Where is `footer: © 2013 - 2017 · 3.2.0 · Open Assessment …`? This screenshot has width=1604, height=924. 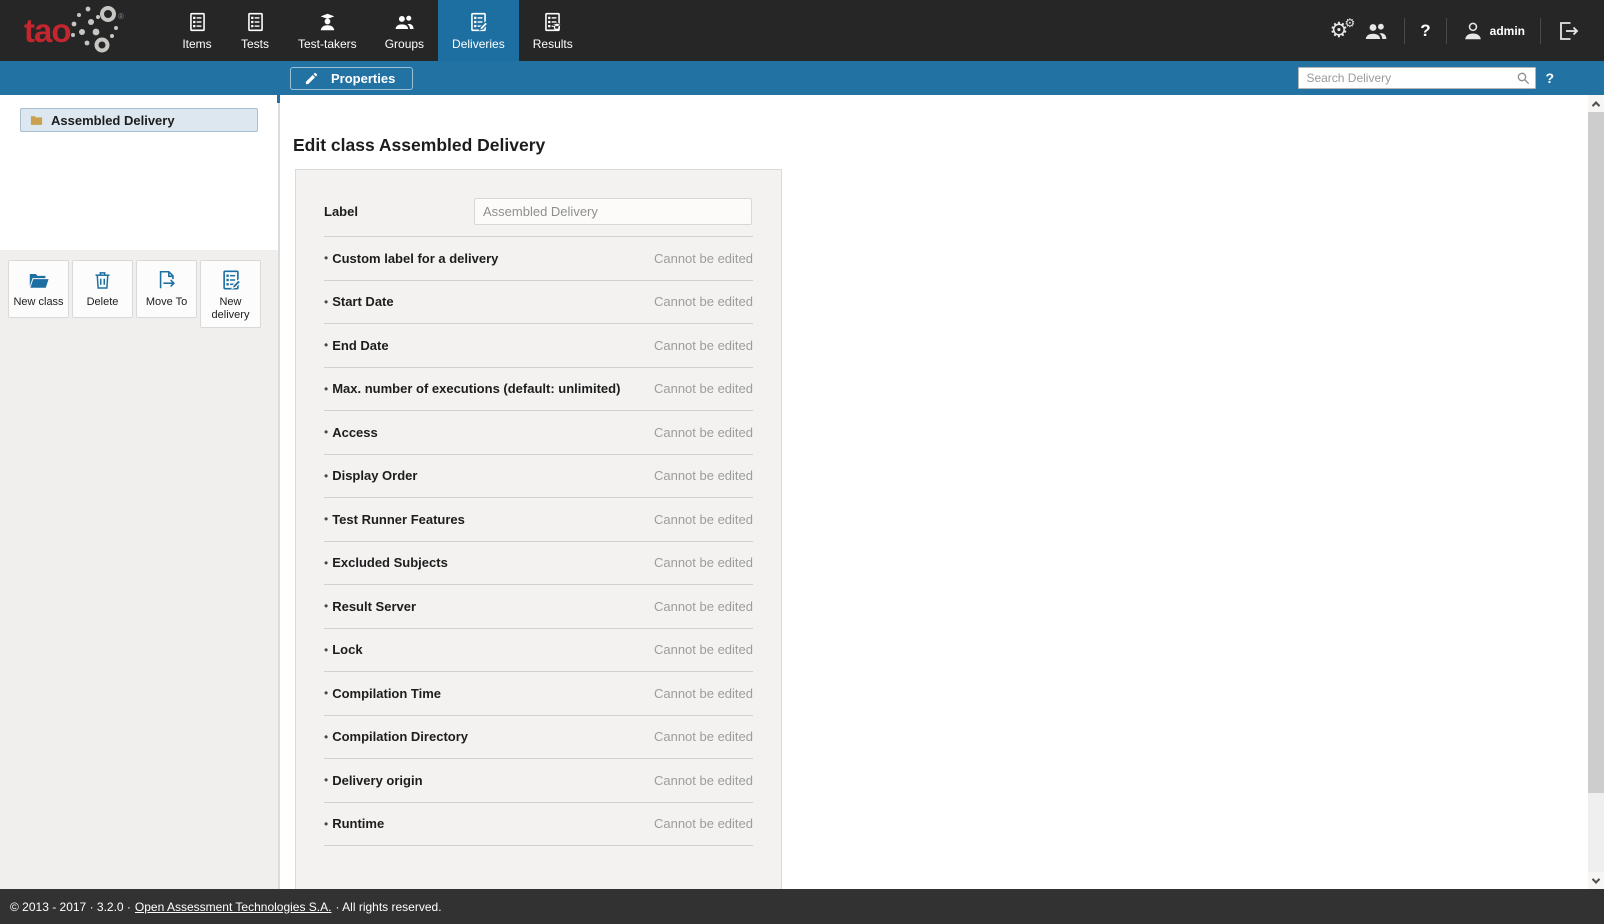
footer: © 2013 - 2017 · 3.2.0 · Open Assessment … is located at coordinates (802, 906).